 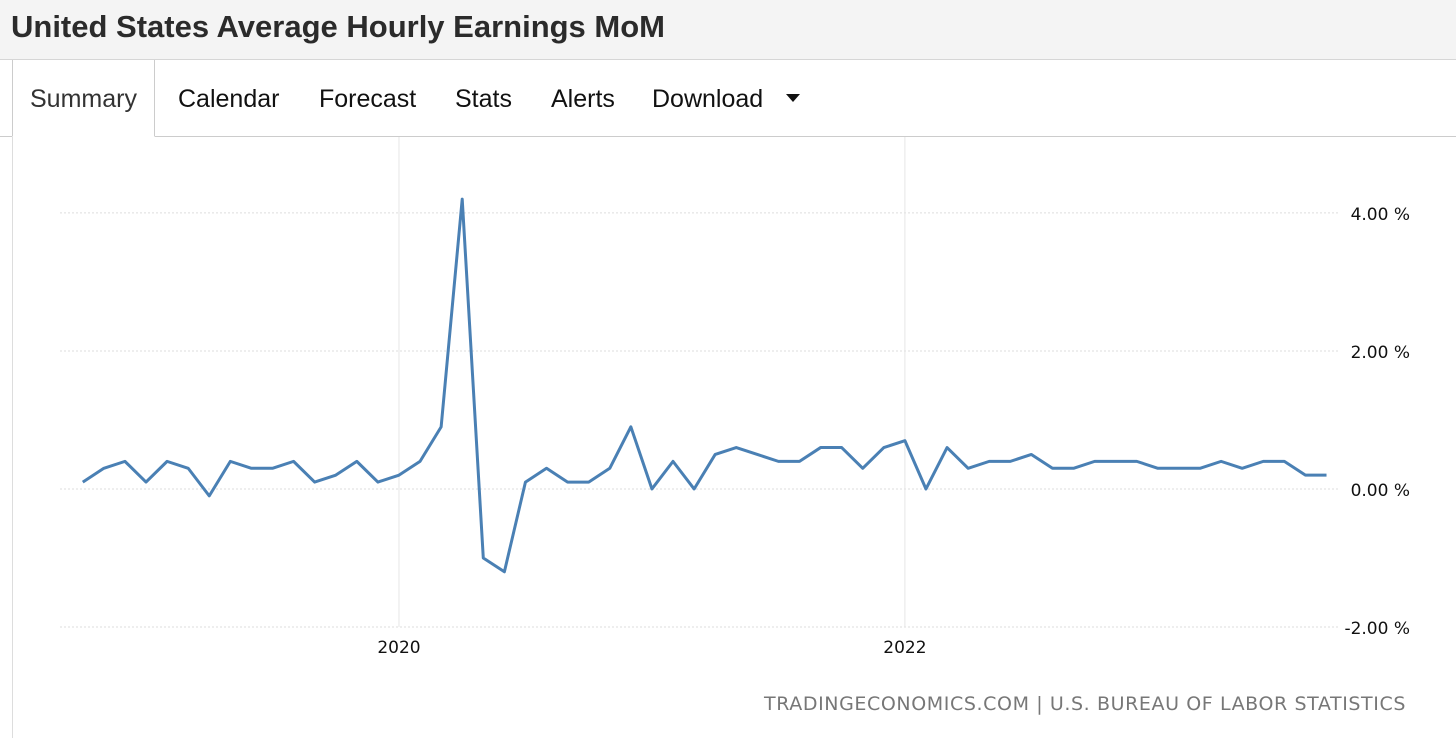 What do you see at coordinates (583, 99) in the screenshot?
I see `tab: Alerts` at bounding box center [583, 99].